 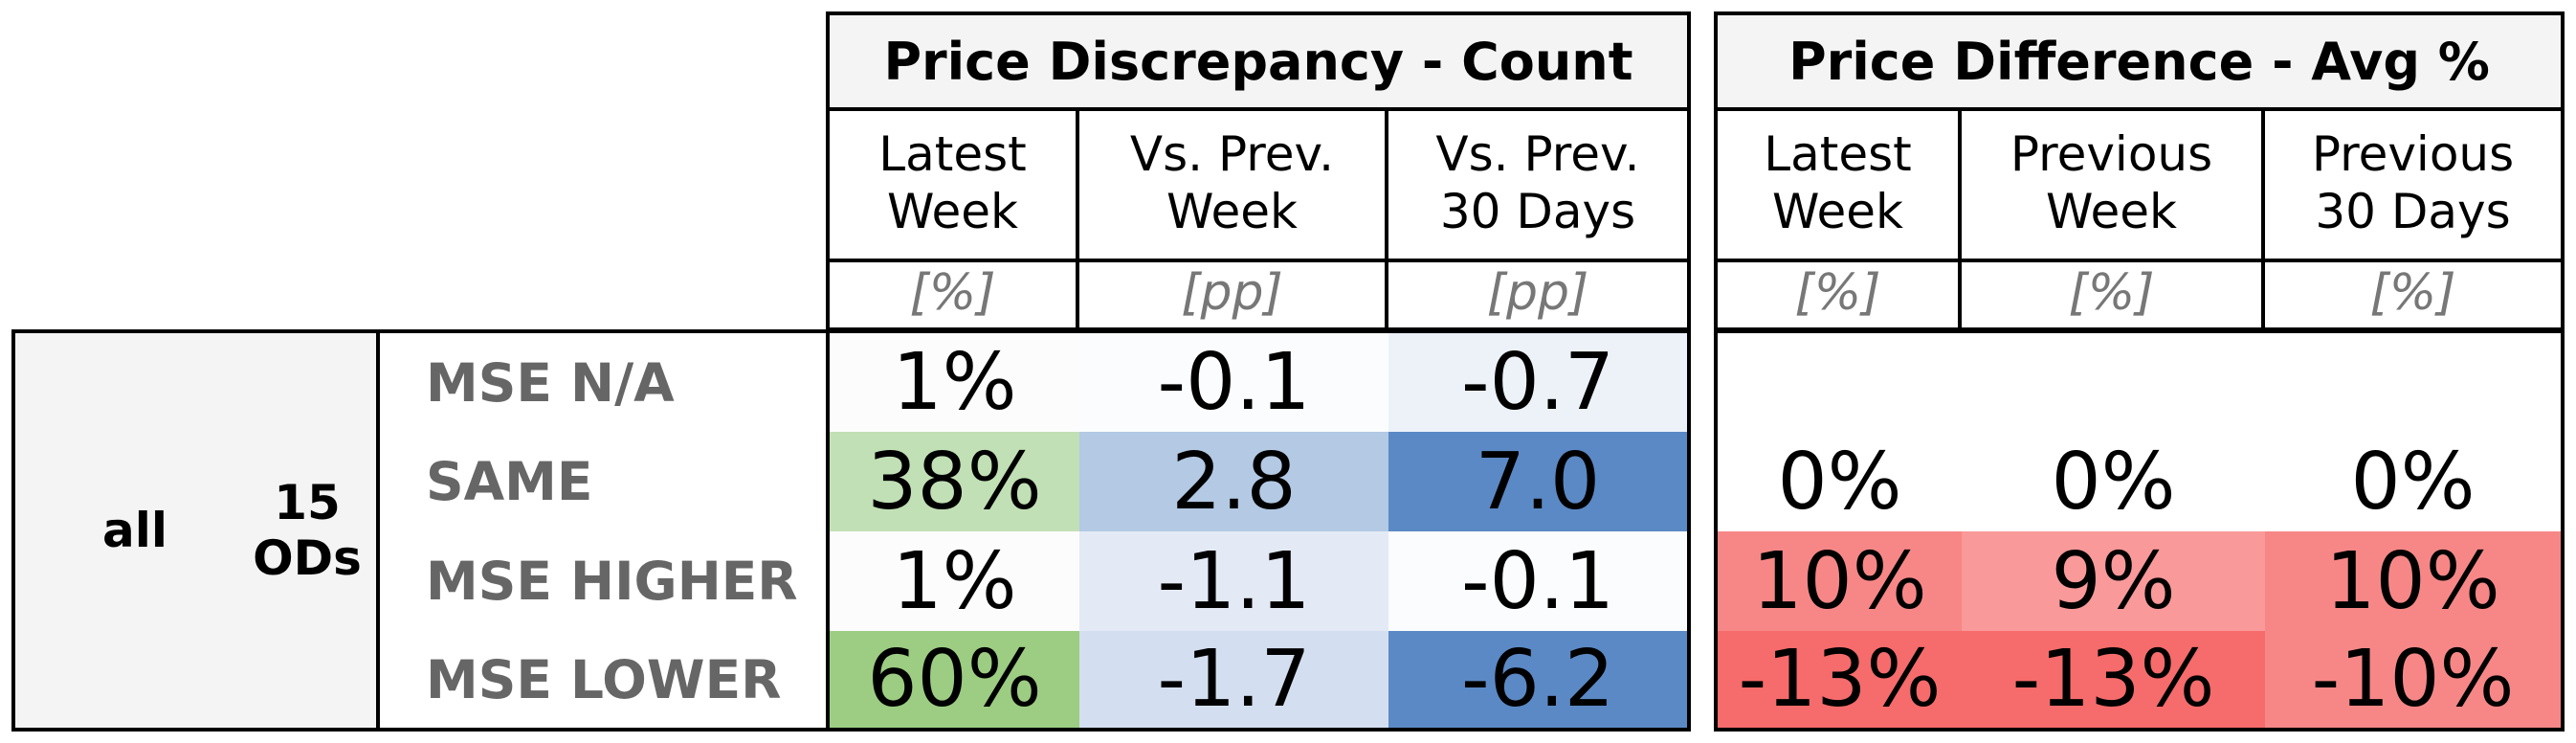 What do you see at coordinates (1258, 61) in the screenshot?
I see `count-panel-title: Price Discrepancy - Count` at bounding box center [1258, 61].